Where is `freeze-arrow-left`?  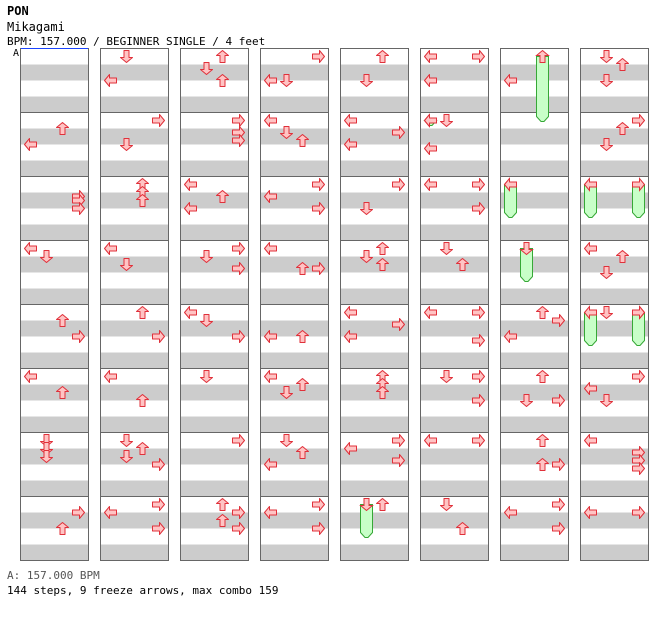 freeze-arrow-left is located at coordinates (590, 329).